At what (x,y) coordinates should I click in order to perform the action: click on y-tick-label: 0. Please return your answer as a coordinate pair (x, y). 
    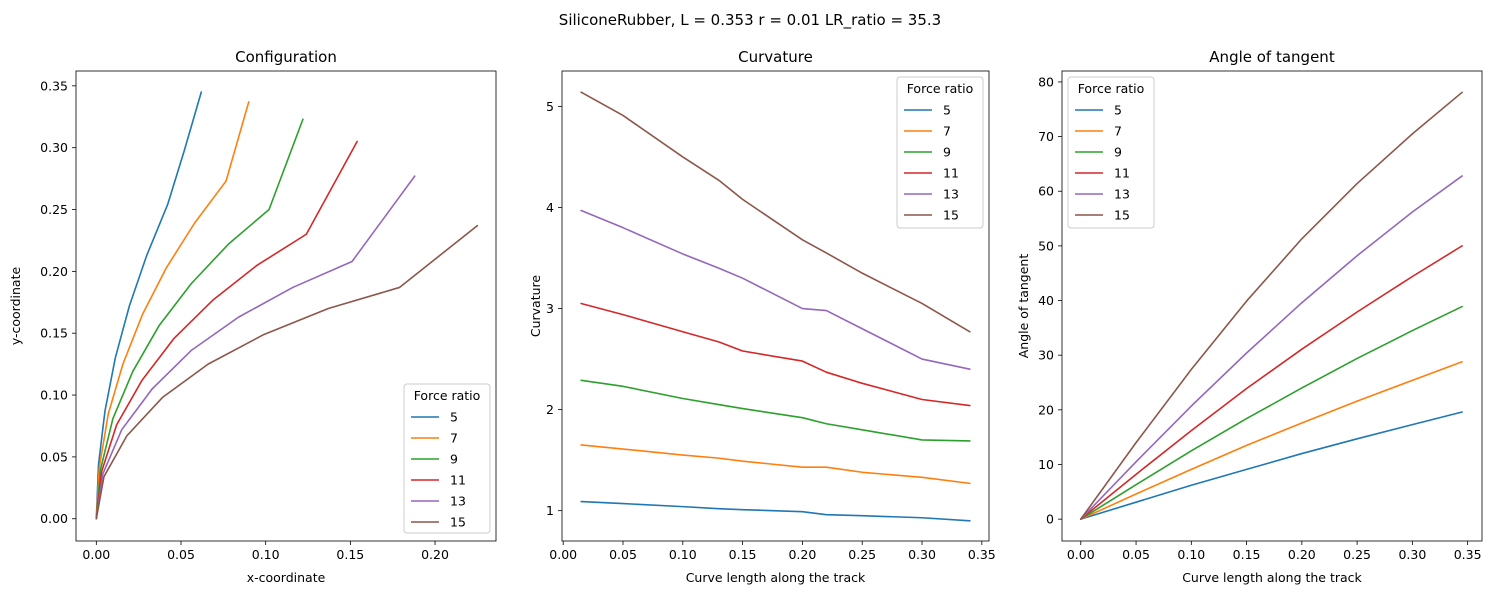
    Looking at the image, I should click on (1050, 519).